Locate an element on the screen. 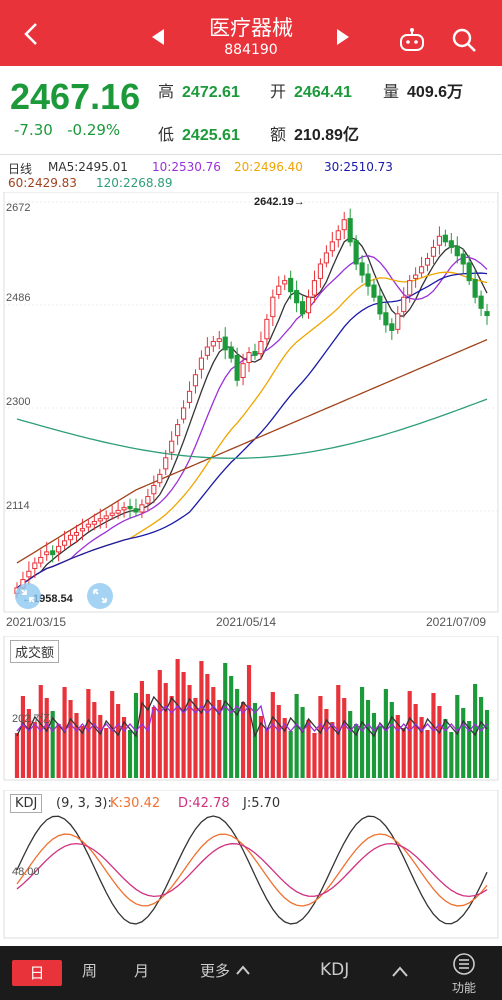  ma120-legend: 120:2268.89 is located at coordinates (134, 183).